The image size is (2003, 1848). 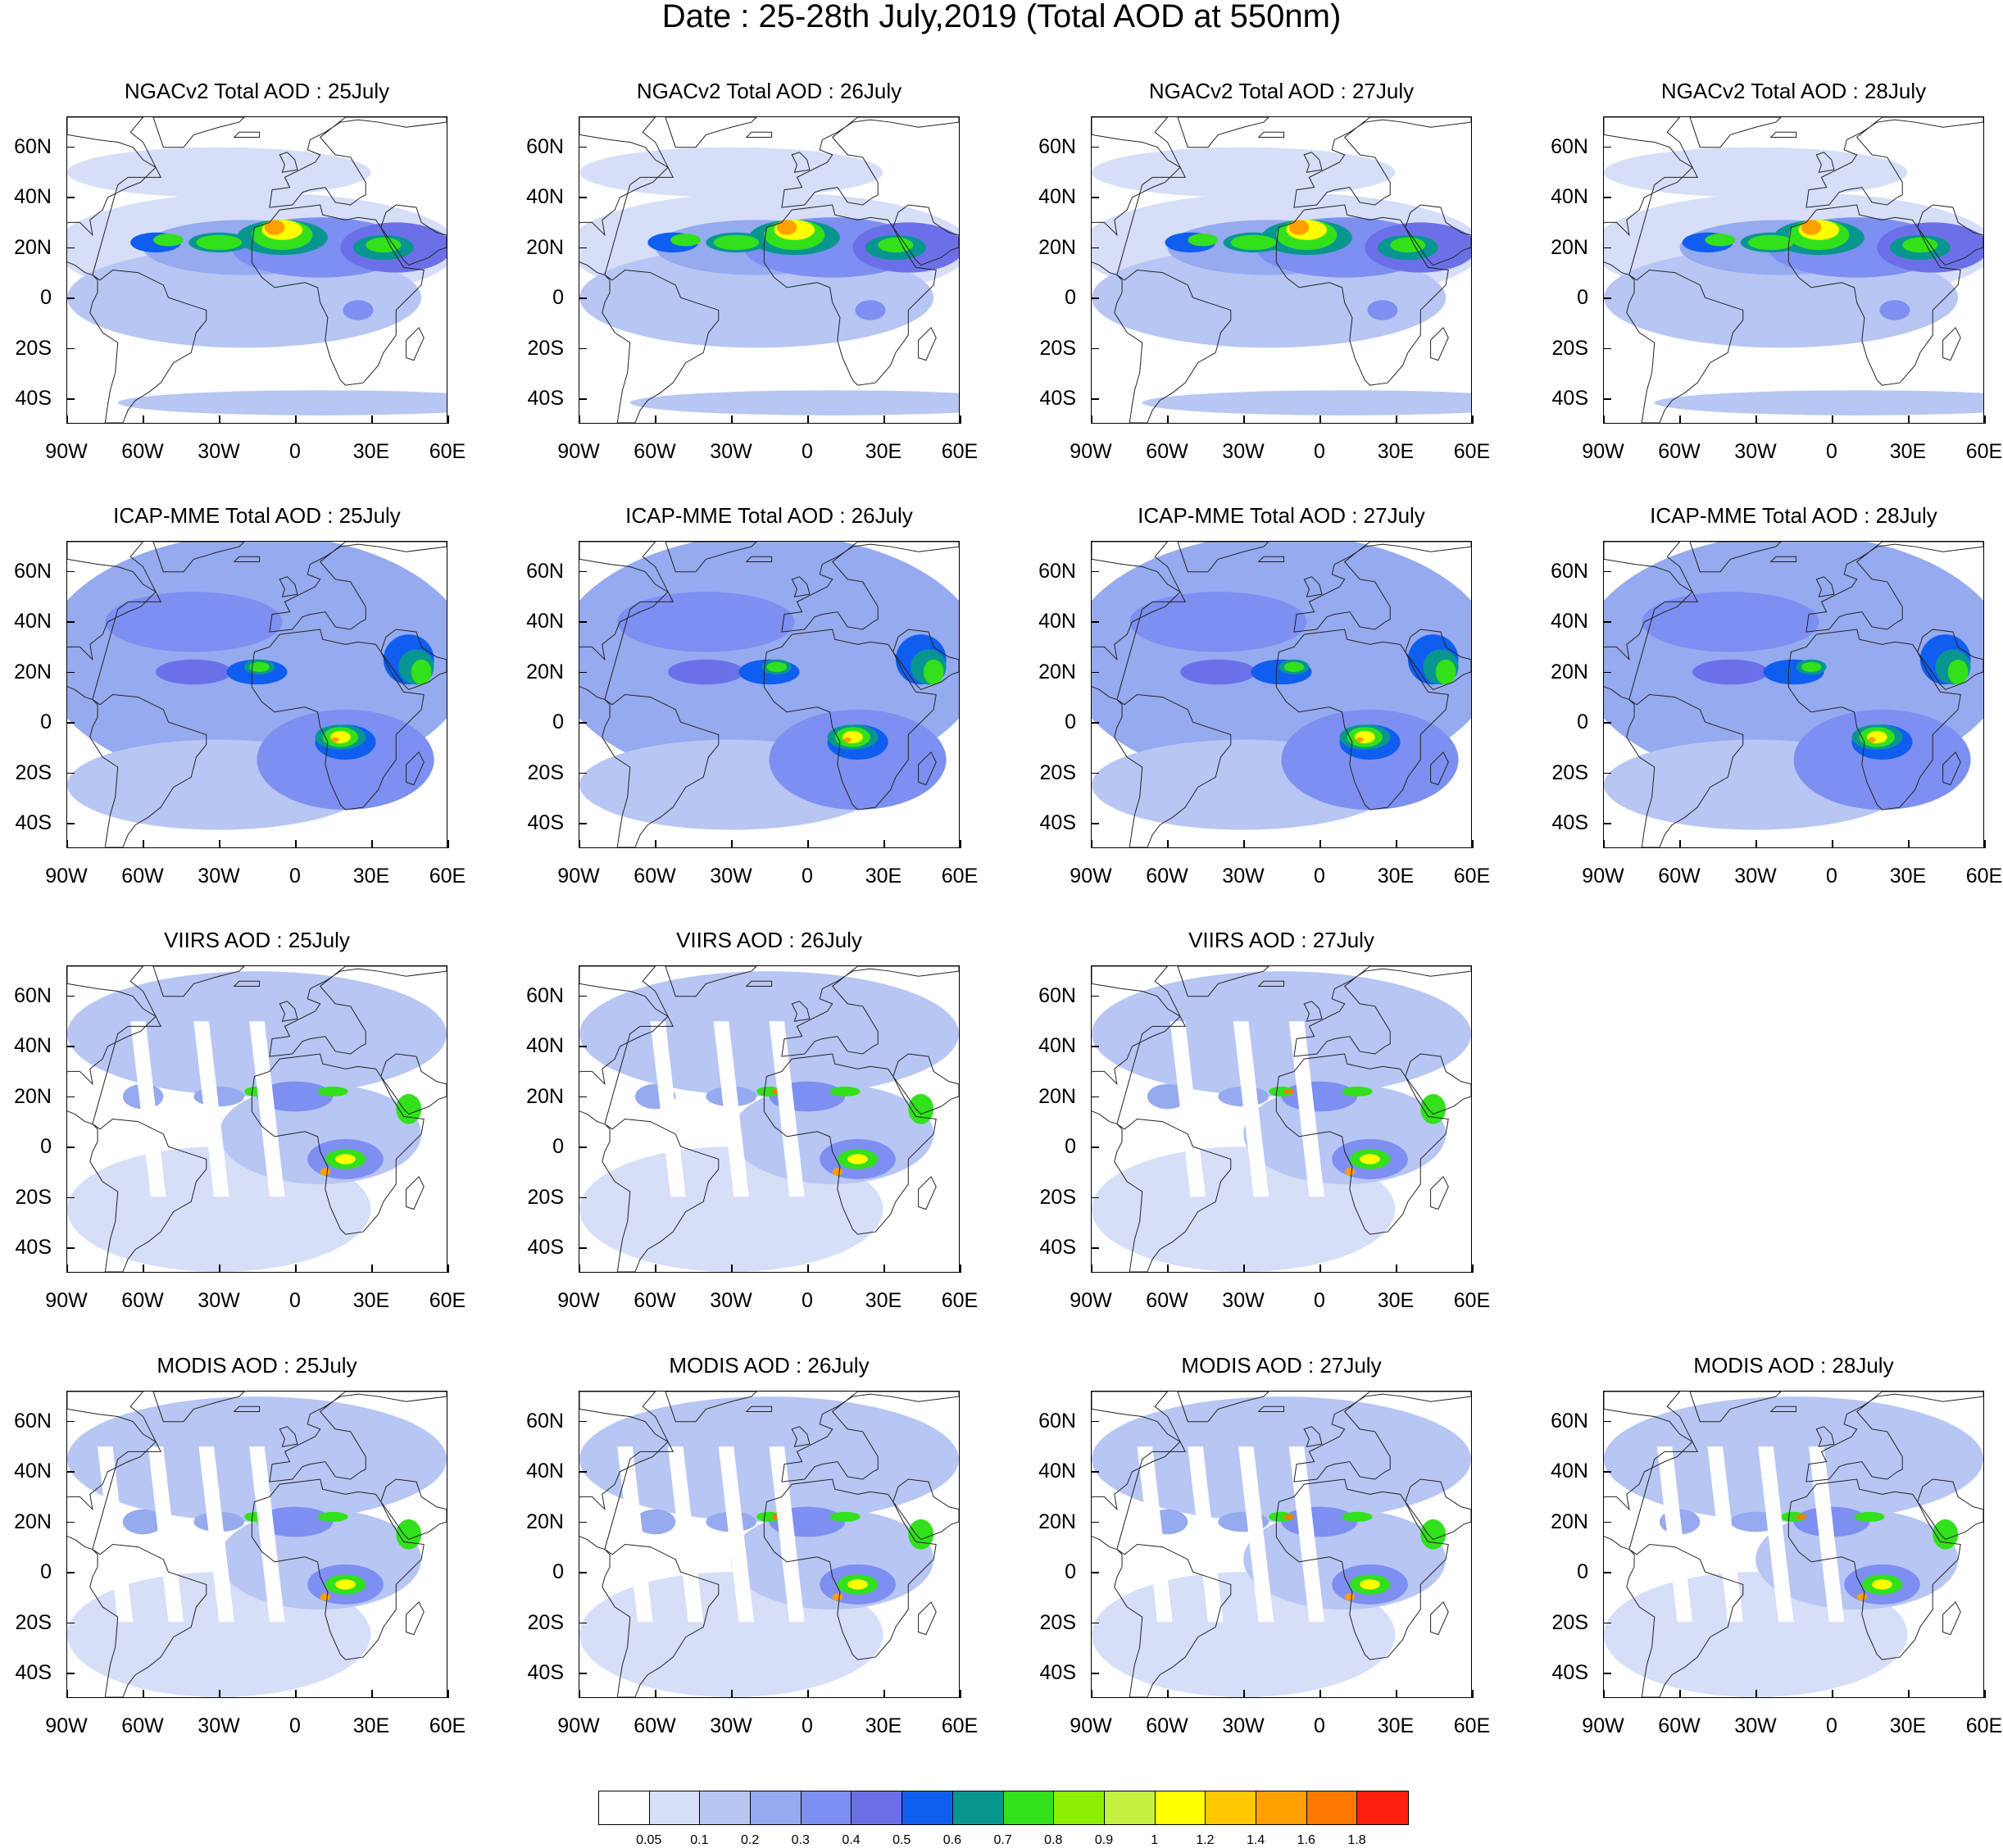 I want to click on colorbar-label: 0.2, so click(x=750, y=1840).